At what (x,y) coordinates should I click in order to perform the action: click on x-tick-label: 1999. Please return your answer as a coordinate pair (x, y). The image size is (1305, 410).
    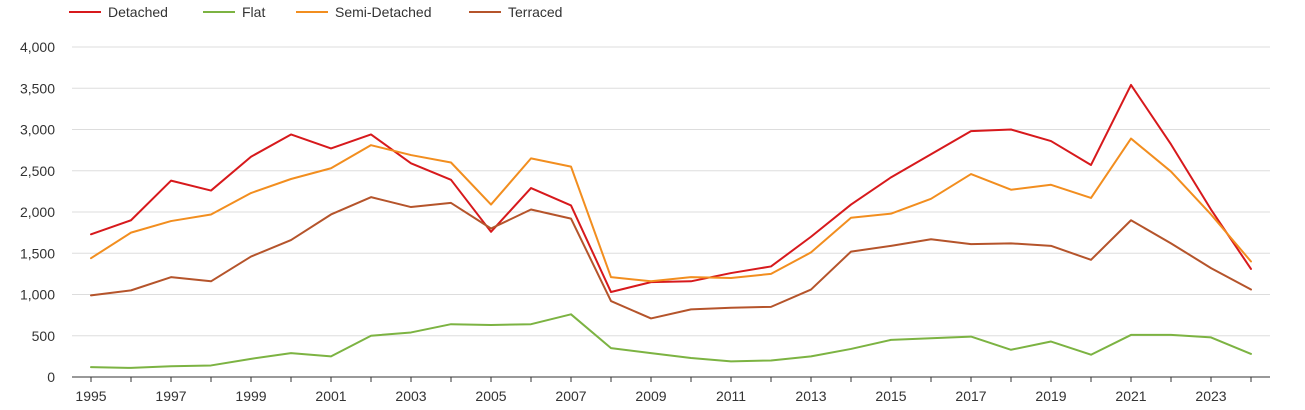
    Looking at the image, I should click on (250, 396).